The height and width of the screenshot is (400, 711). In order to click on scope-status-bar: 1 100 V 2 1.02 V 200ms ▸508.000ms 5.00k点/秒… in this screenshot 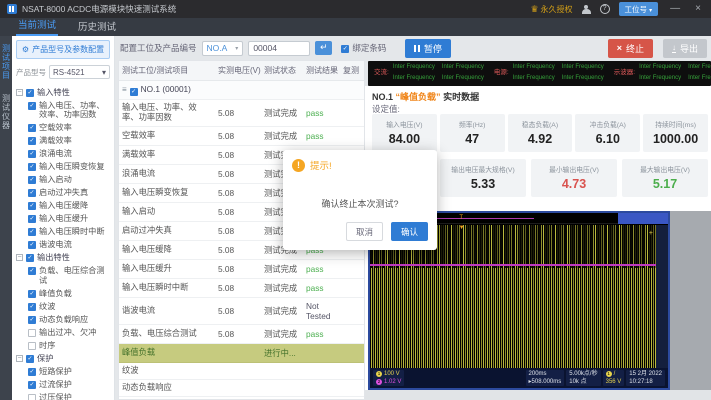, I will do `click(519, 378)`.